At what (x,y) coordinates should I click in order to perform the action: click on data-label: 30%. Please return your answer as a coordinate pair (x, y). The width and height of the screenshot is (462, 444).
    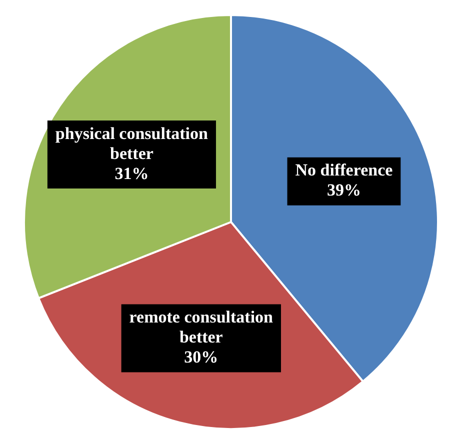
    Looking at the image, I should click on (201, 357).